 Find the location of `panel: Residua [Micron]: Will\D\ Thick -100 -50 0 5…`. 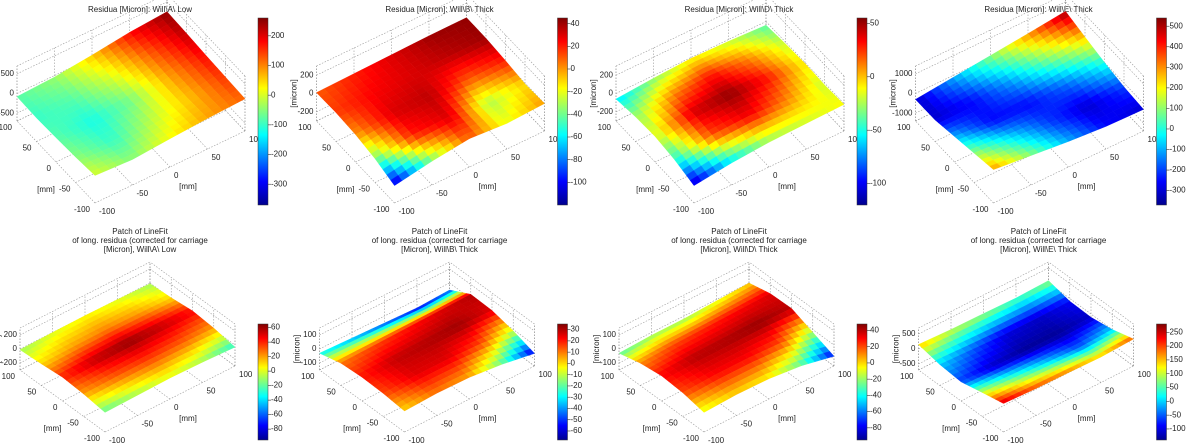

panel: Residua [Micron]: Will\D\ Thick -100 -50 0 5… is located at coordinates (738, 108).